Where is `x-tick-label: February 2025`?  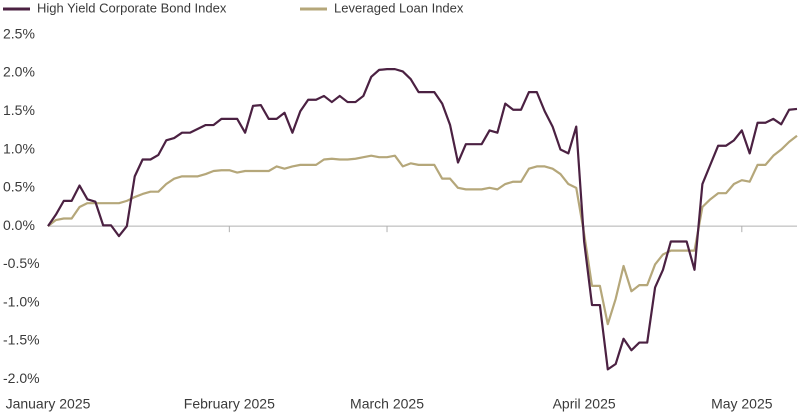
x-tick-label: February 2025 is located at coordinates (229, 404).